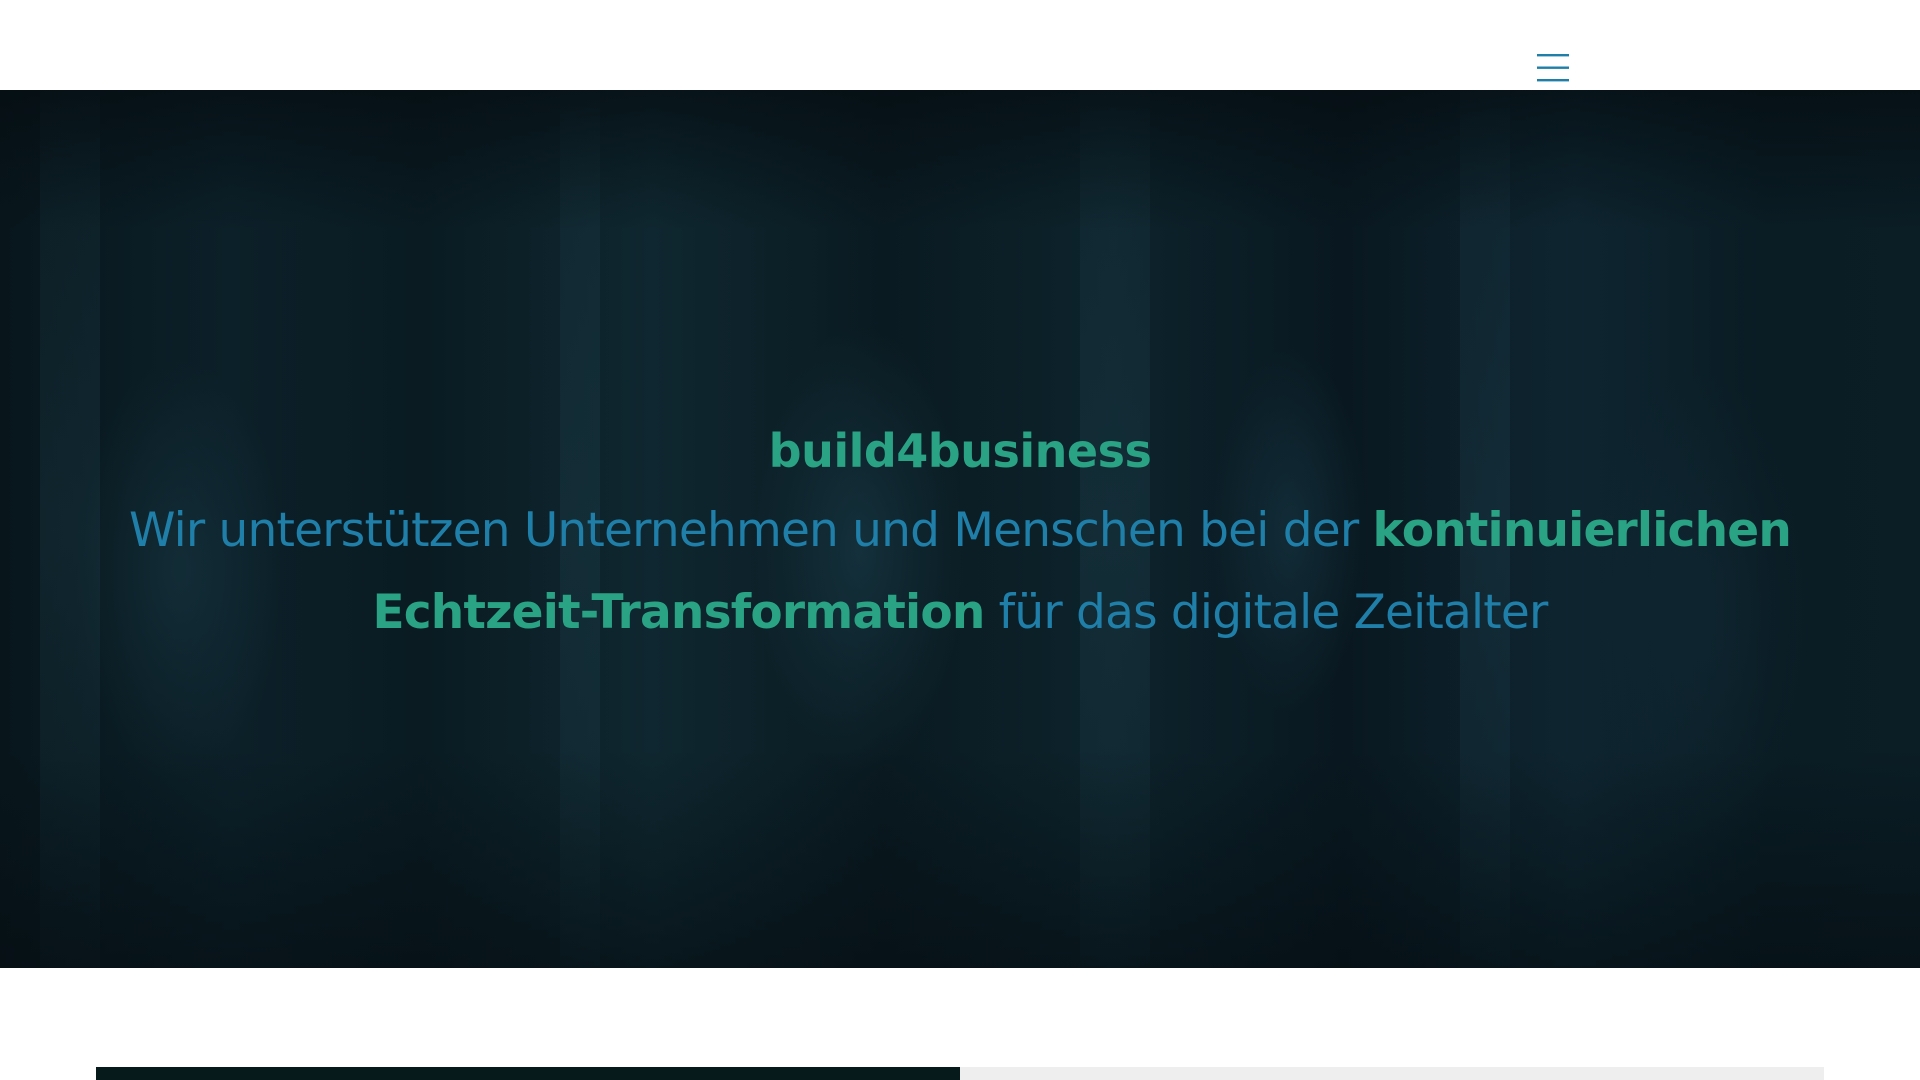 Image resolution: width=1920 pixels, height=1080 pixels. What do you see at coordinates (960, 45) in the screenshot?
I see `site-header` at bounding box center [960, 45].